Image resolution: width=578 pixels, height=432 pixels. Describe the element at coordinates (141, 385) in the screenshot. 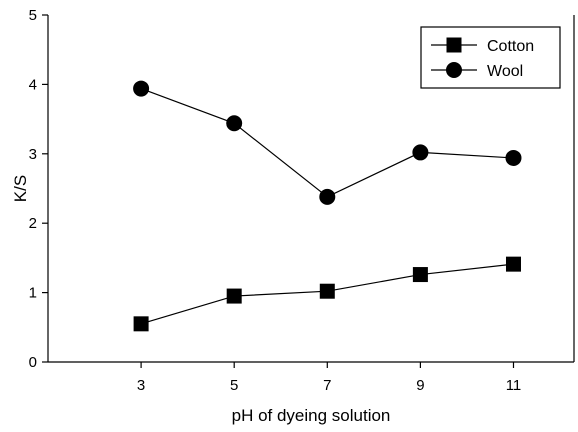

I see `x-tick-label: 3` at that location.